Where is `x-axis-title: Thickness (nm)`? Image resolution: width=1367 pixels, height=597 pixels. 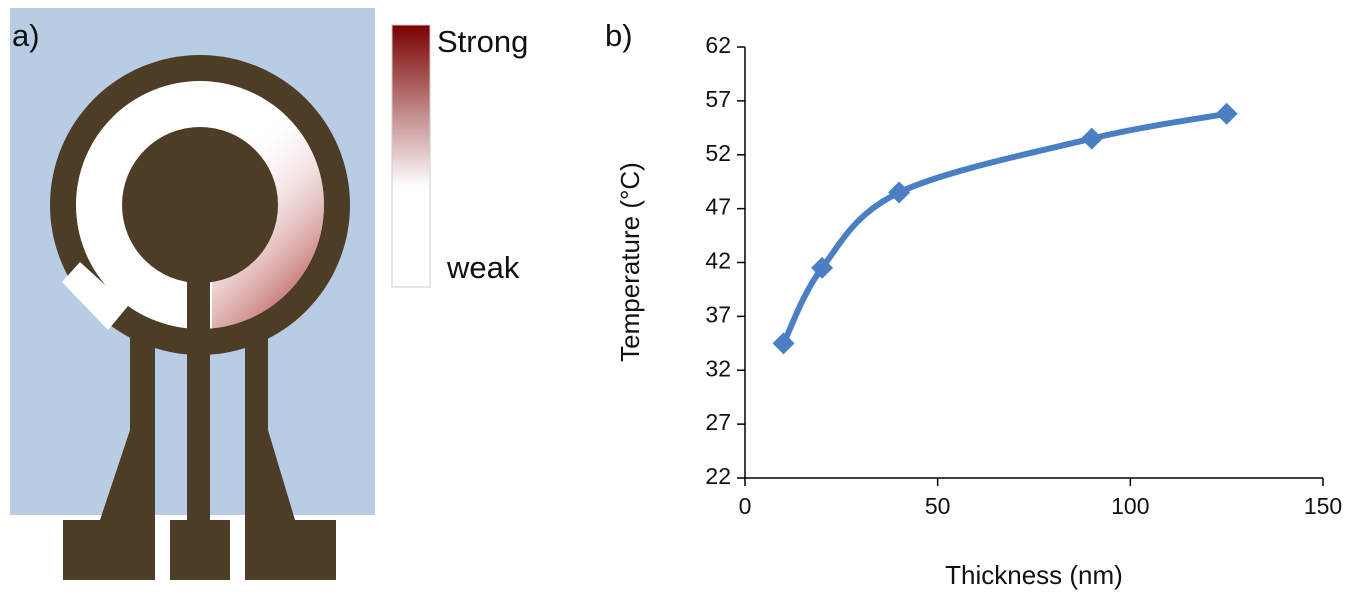
x-axis-title: Thickness (nm) is located at coordinates (1034, 575).